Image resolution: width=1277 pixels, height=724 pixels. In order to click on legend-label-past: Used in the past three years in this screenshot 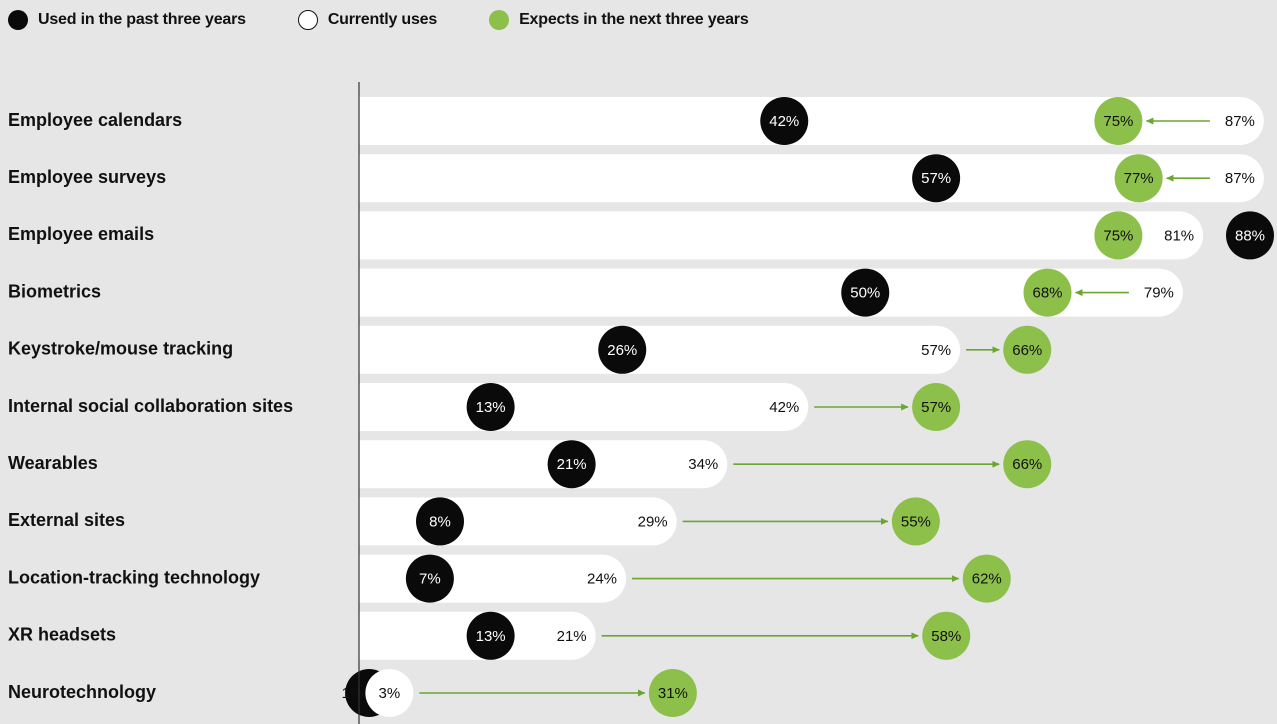, I will do `click(142, 19)`.